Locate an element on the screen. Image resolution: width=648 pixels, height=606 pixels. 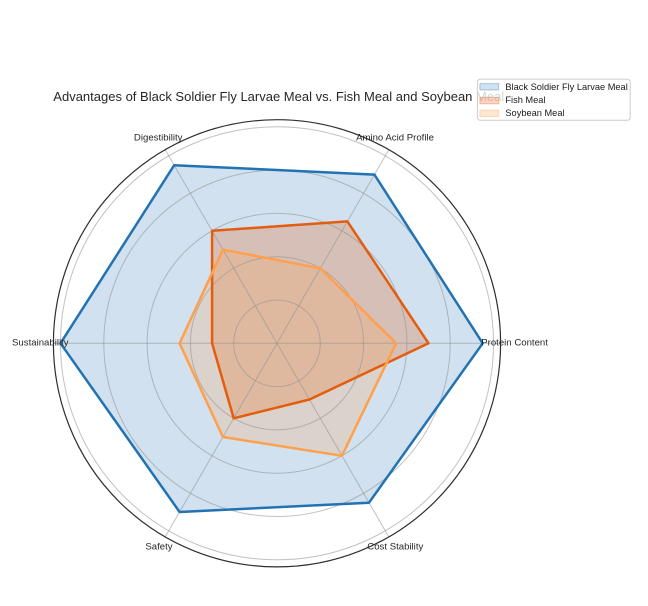
svg-text: Sustainability is located at coordinates (40, 343).